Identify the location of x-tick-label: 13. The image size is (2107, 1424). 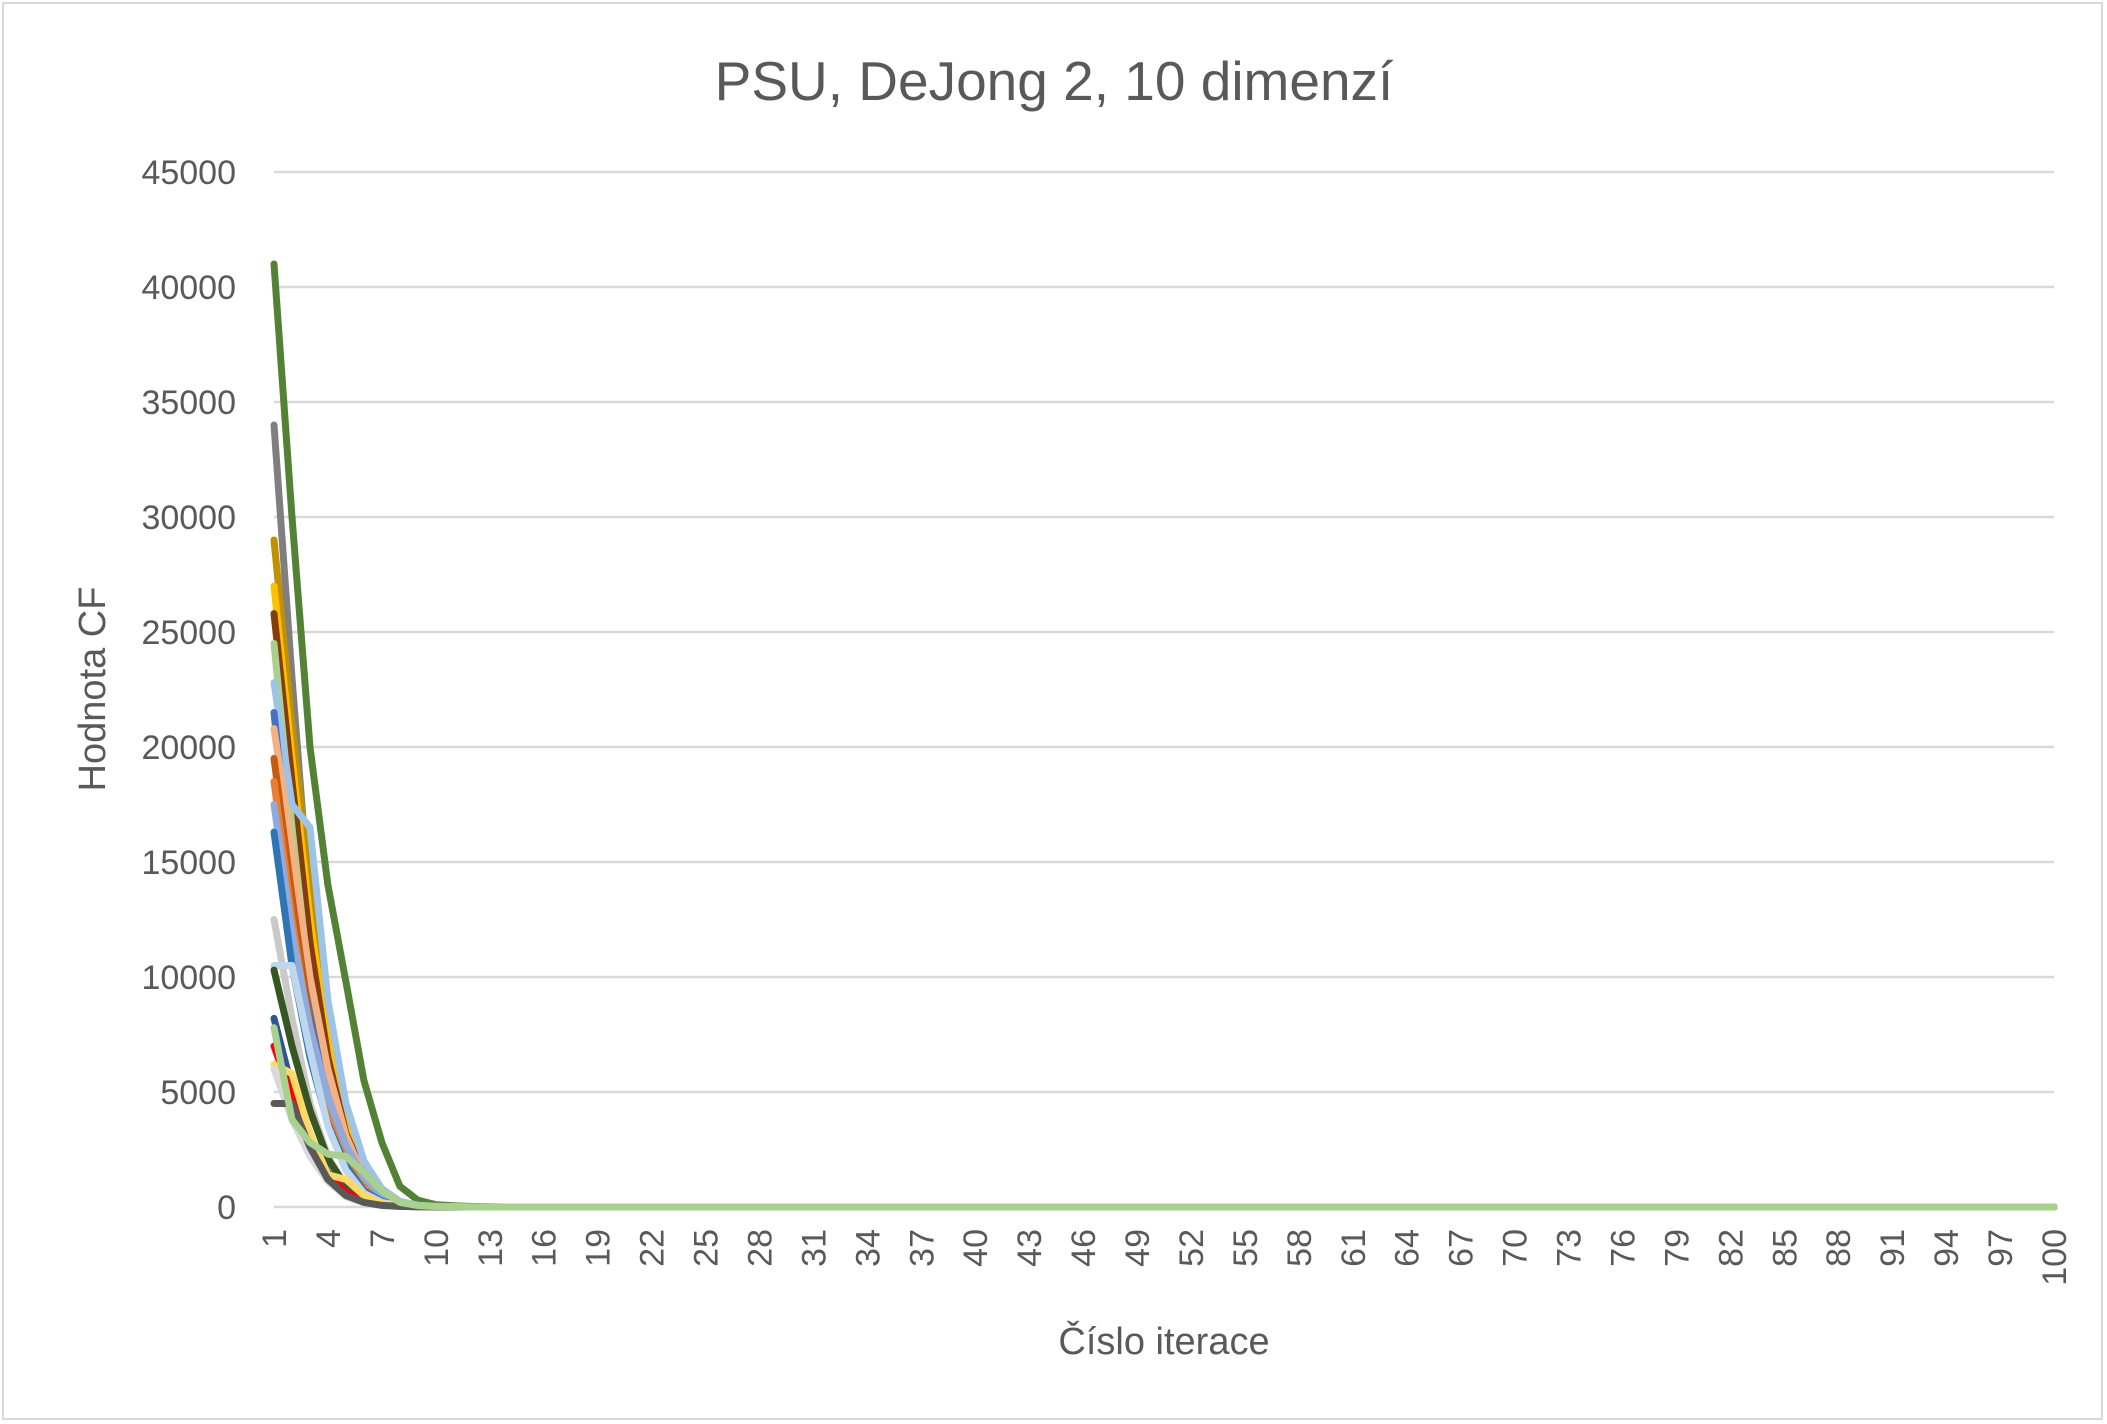
(491, 1248).